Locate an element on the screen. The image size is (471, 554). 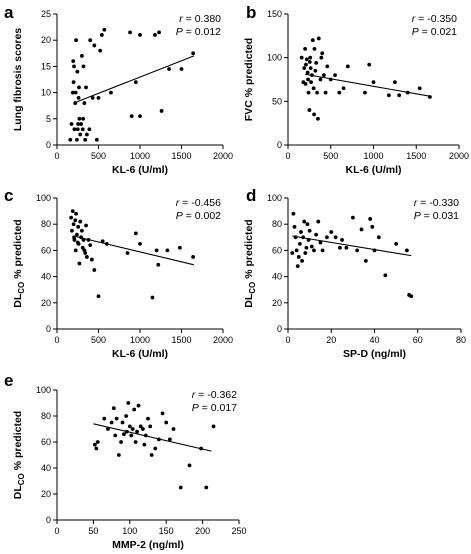
y-tick-label: 40 is located at coordinates (46, 277).